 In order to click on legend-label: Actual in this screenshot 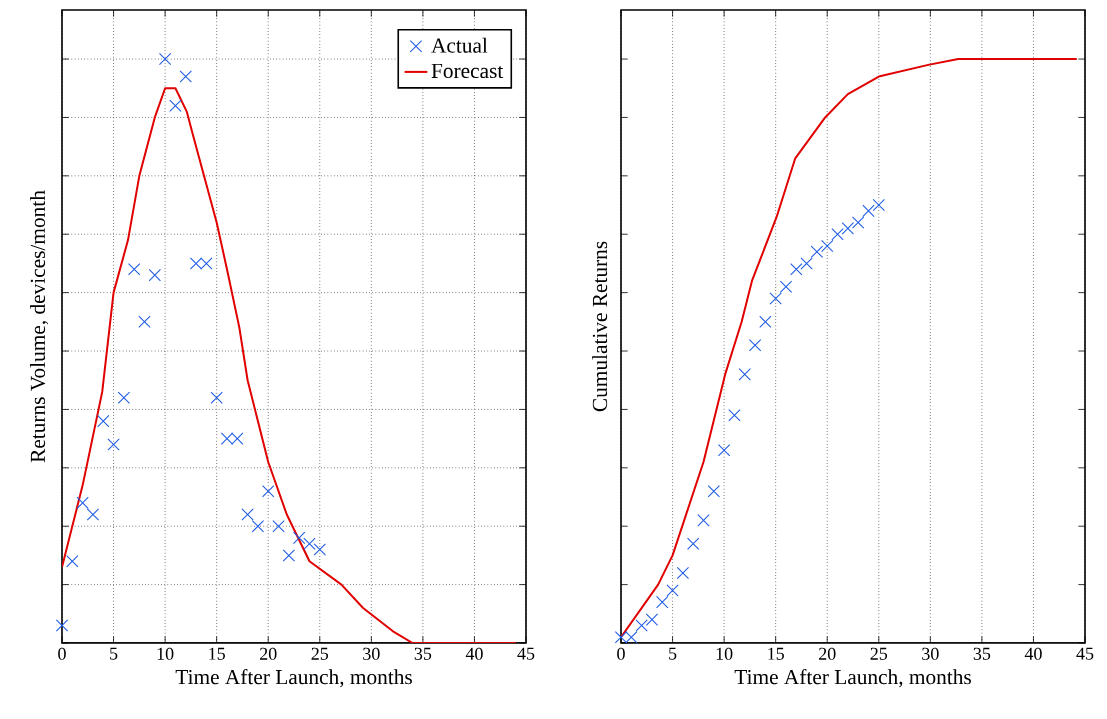, I will do `click(459, 45)`.